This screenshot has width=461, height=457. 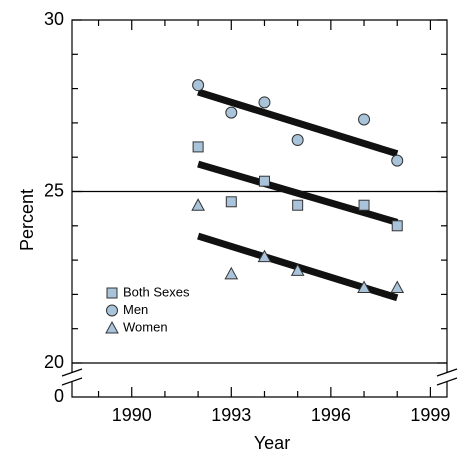 I want to click on legend-label: Both Sexes, so click(x=156, y=291).